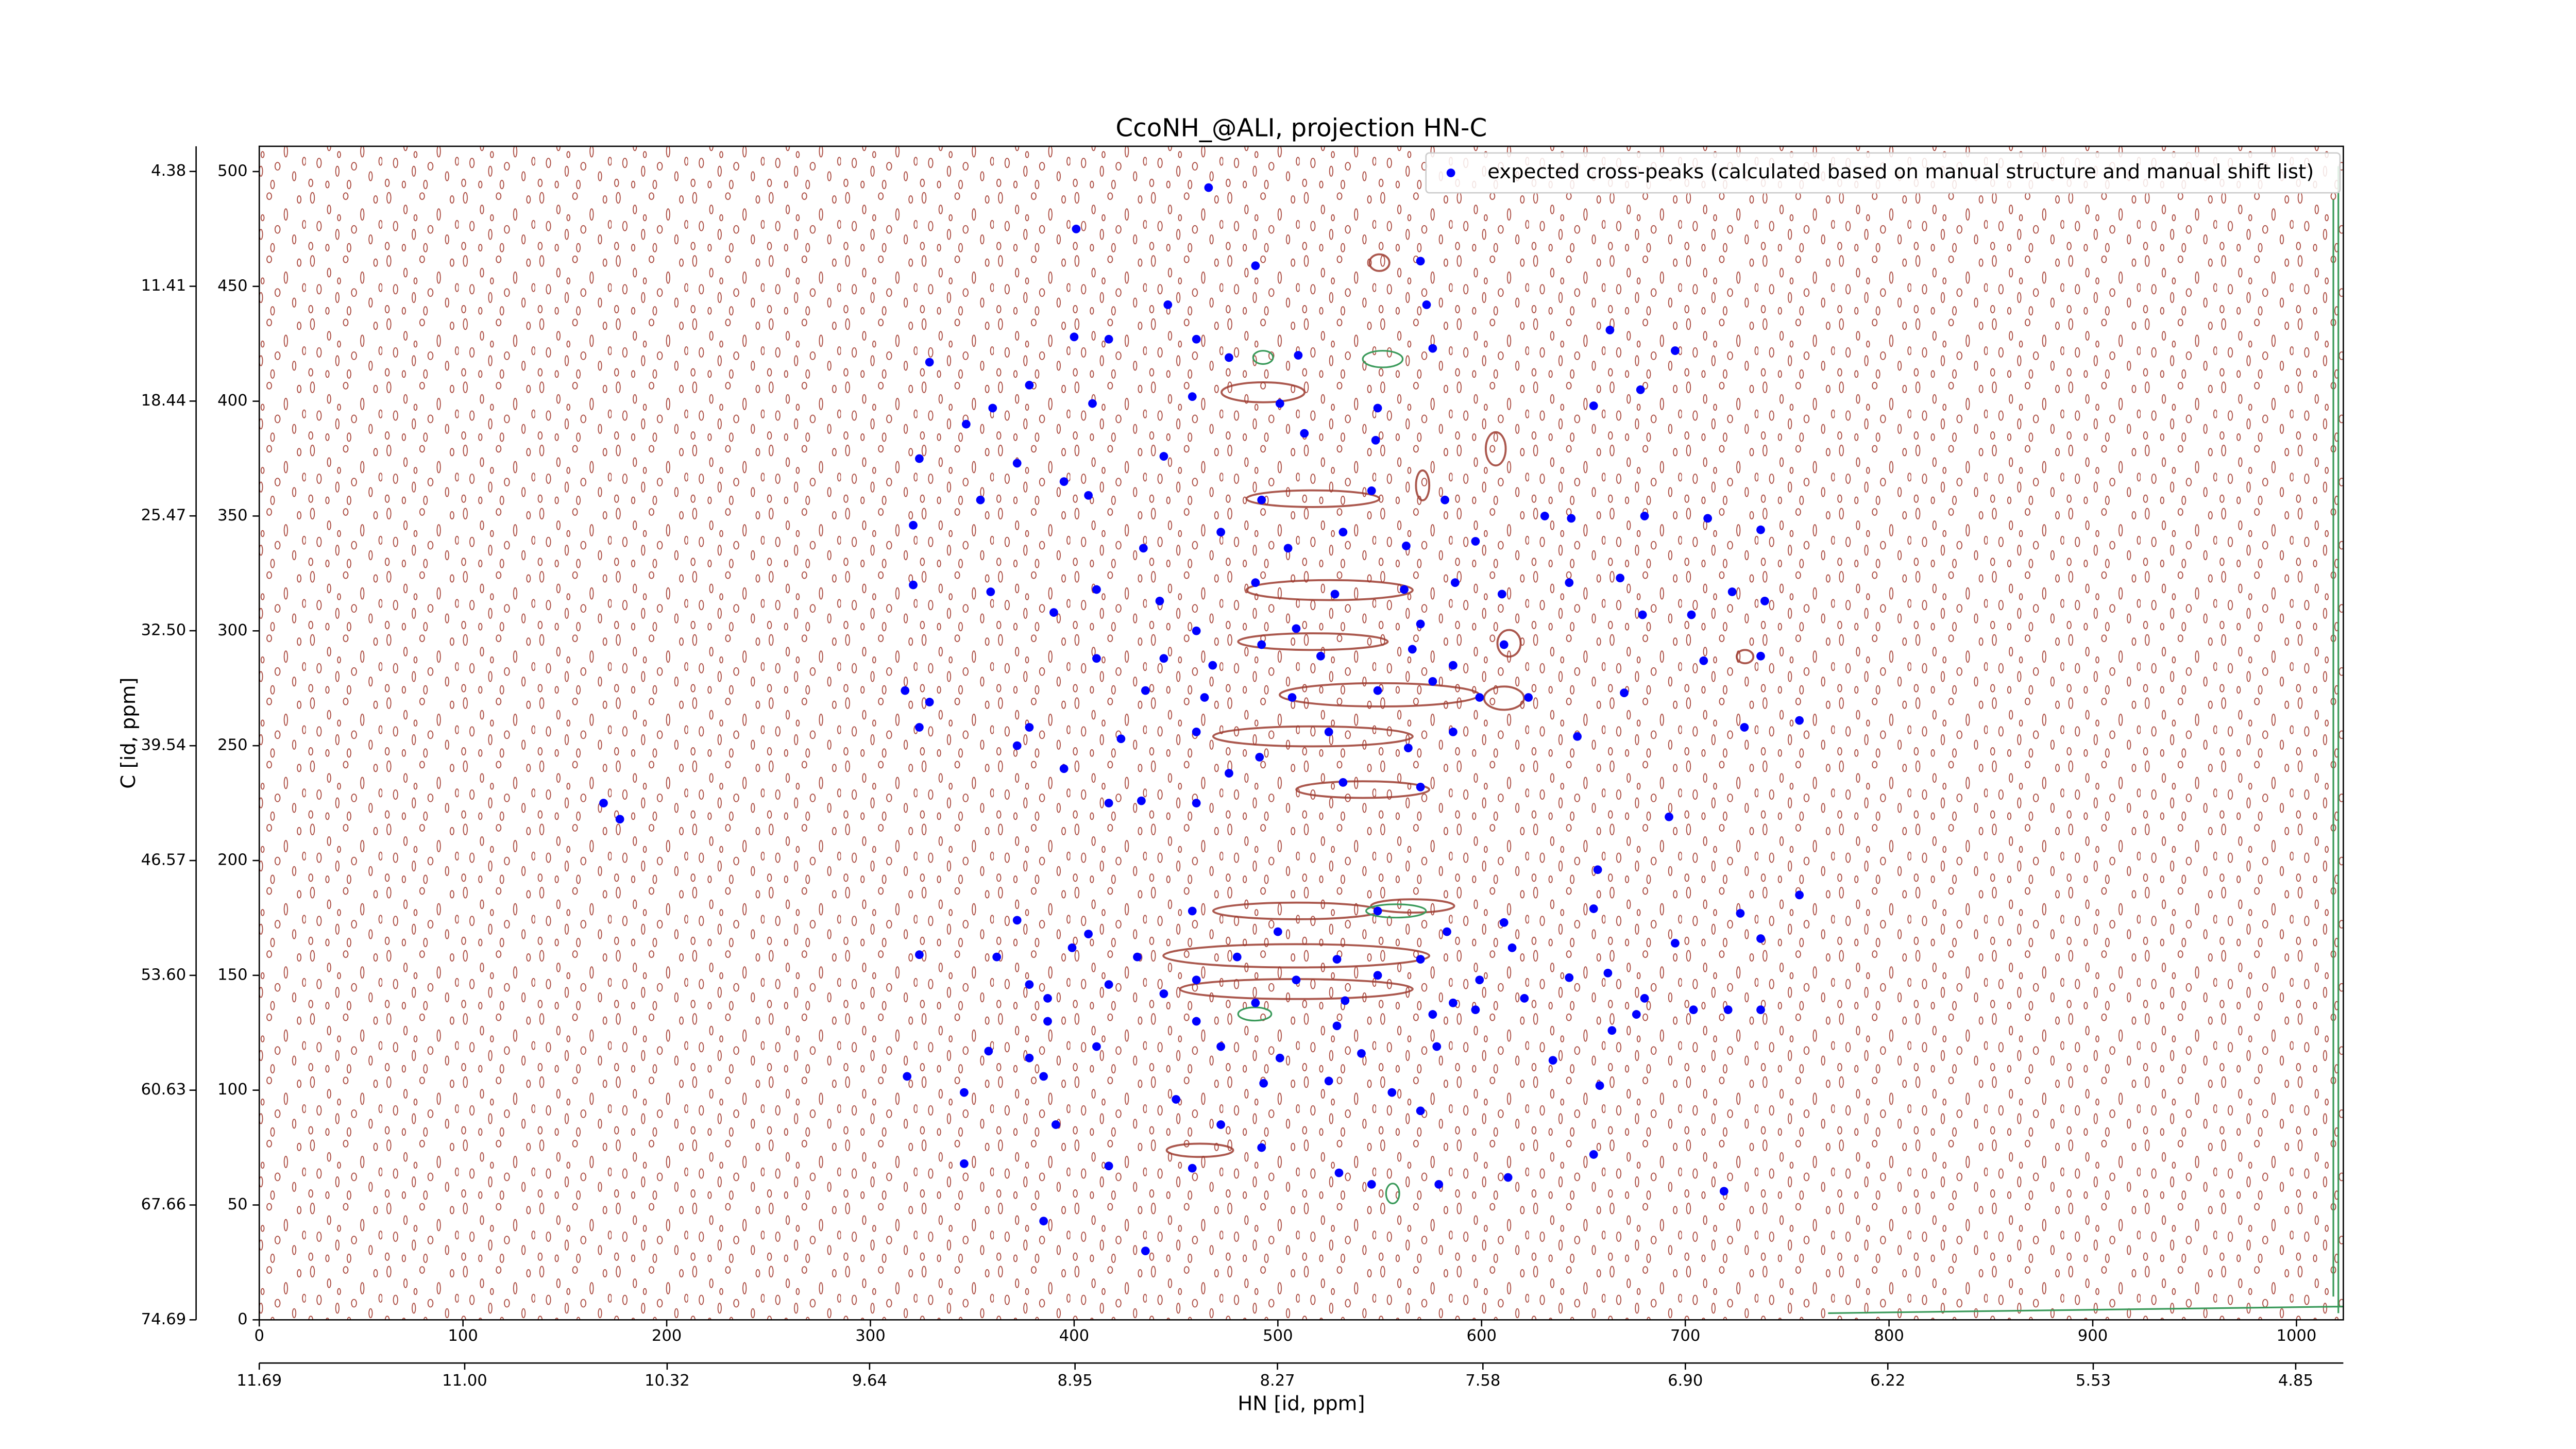 This screenshot has height=1449, width=2576. I want to click on y2-tick-label: 25.47, so click(164, 516).